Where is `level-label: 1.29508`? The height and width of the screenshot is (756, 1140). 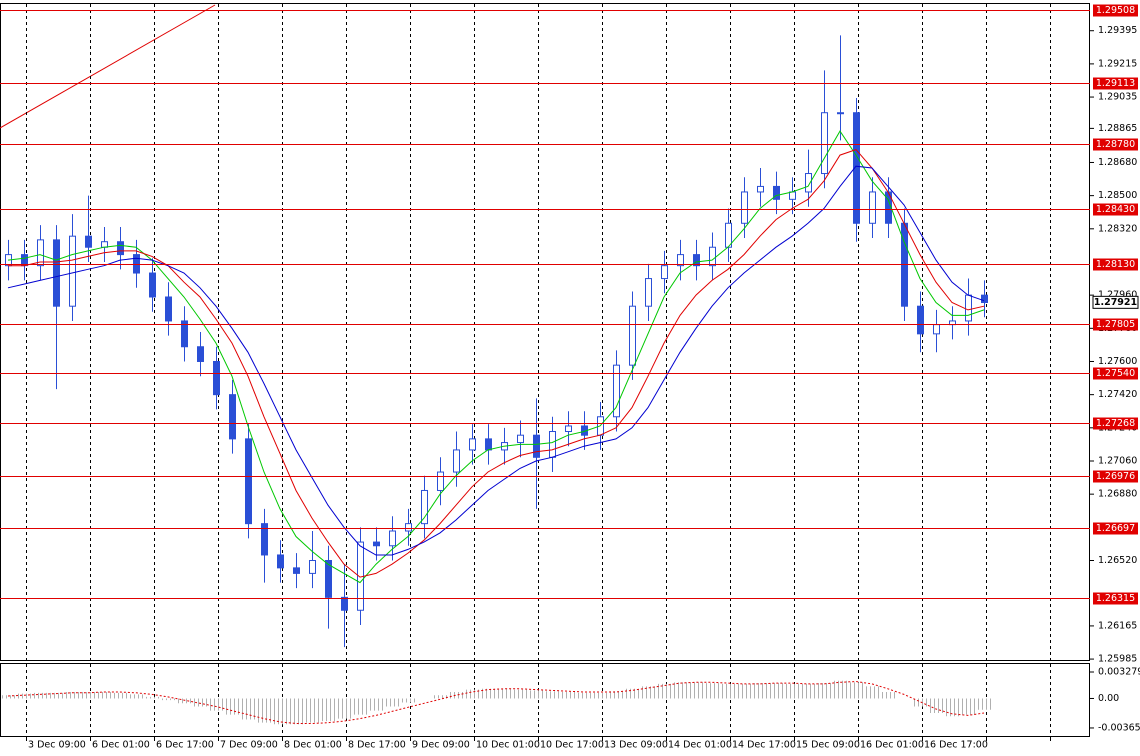 level-label: 1.29508 is located at coordinates (1115, 10).